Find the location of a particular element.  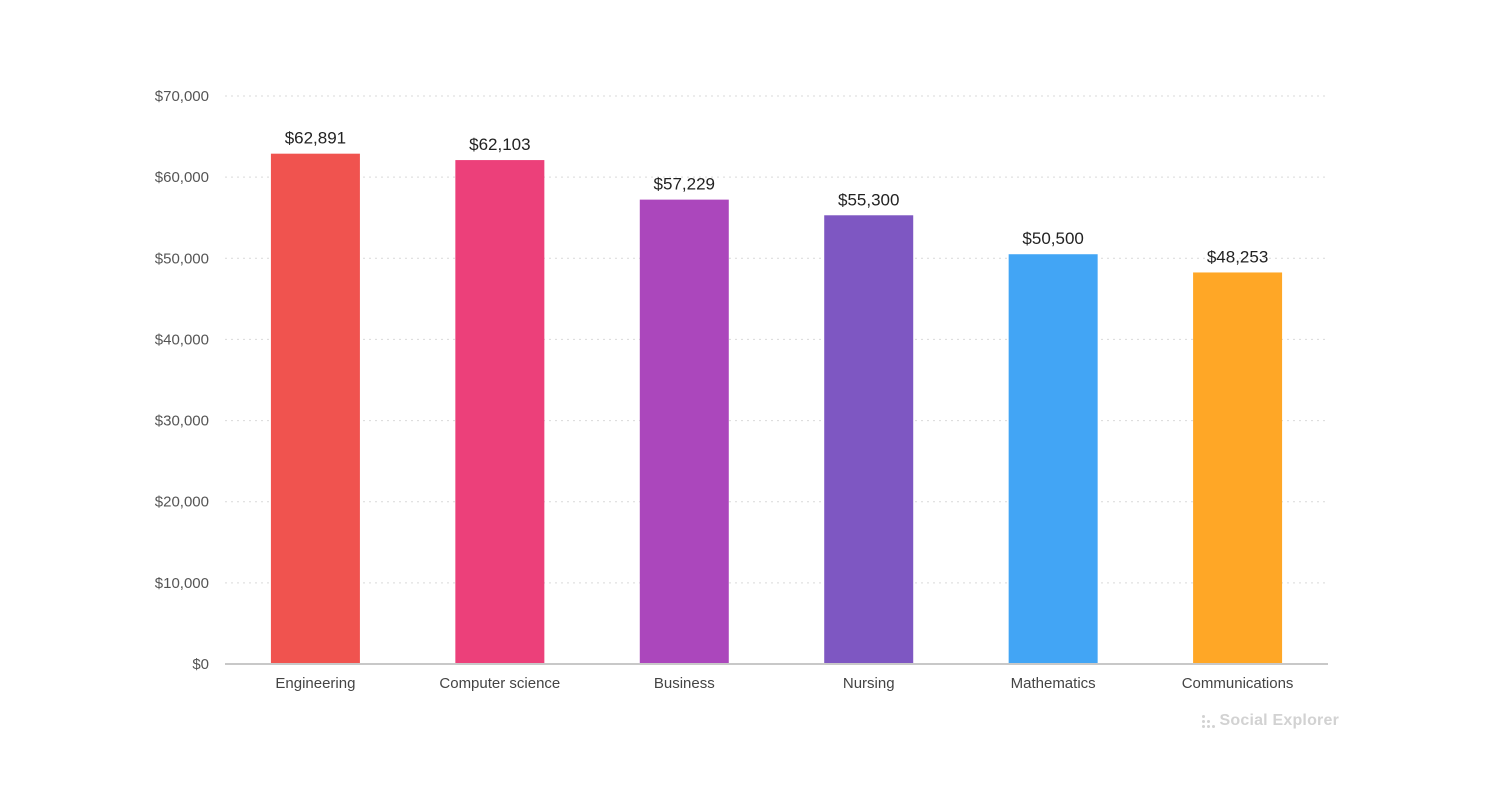

x-tick-label-0: Engineering is located at coordinates (315, 683).